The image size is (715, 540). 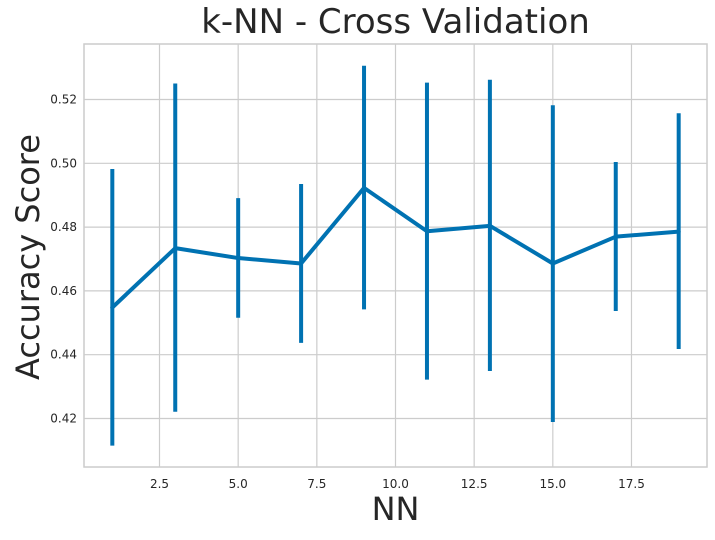 What do you see at coordinates (63, 291) in the screenshot?
I see `y-tick-label: 0.46` at bounding box center [63, 291].